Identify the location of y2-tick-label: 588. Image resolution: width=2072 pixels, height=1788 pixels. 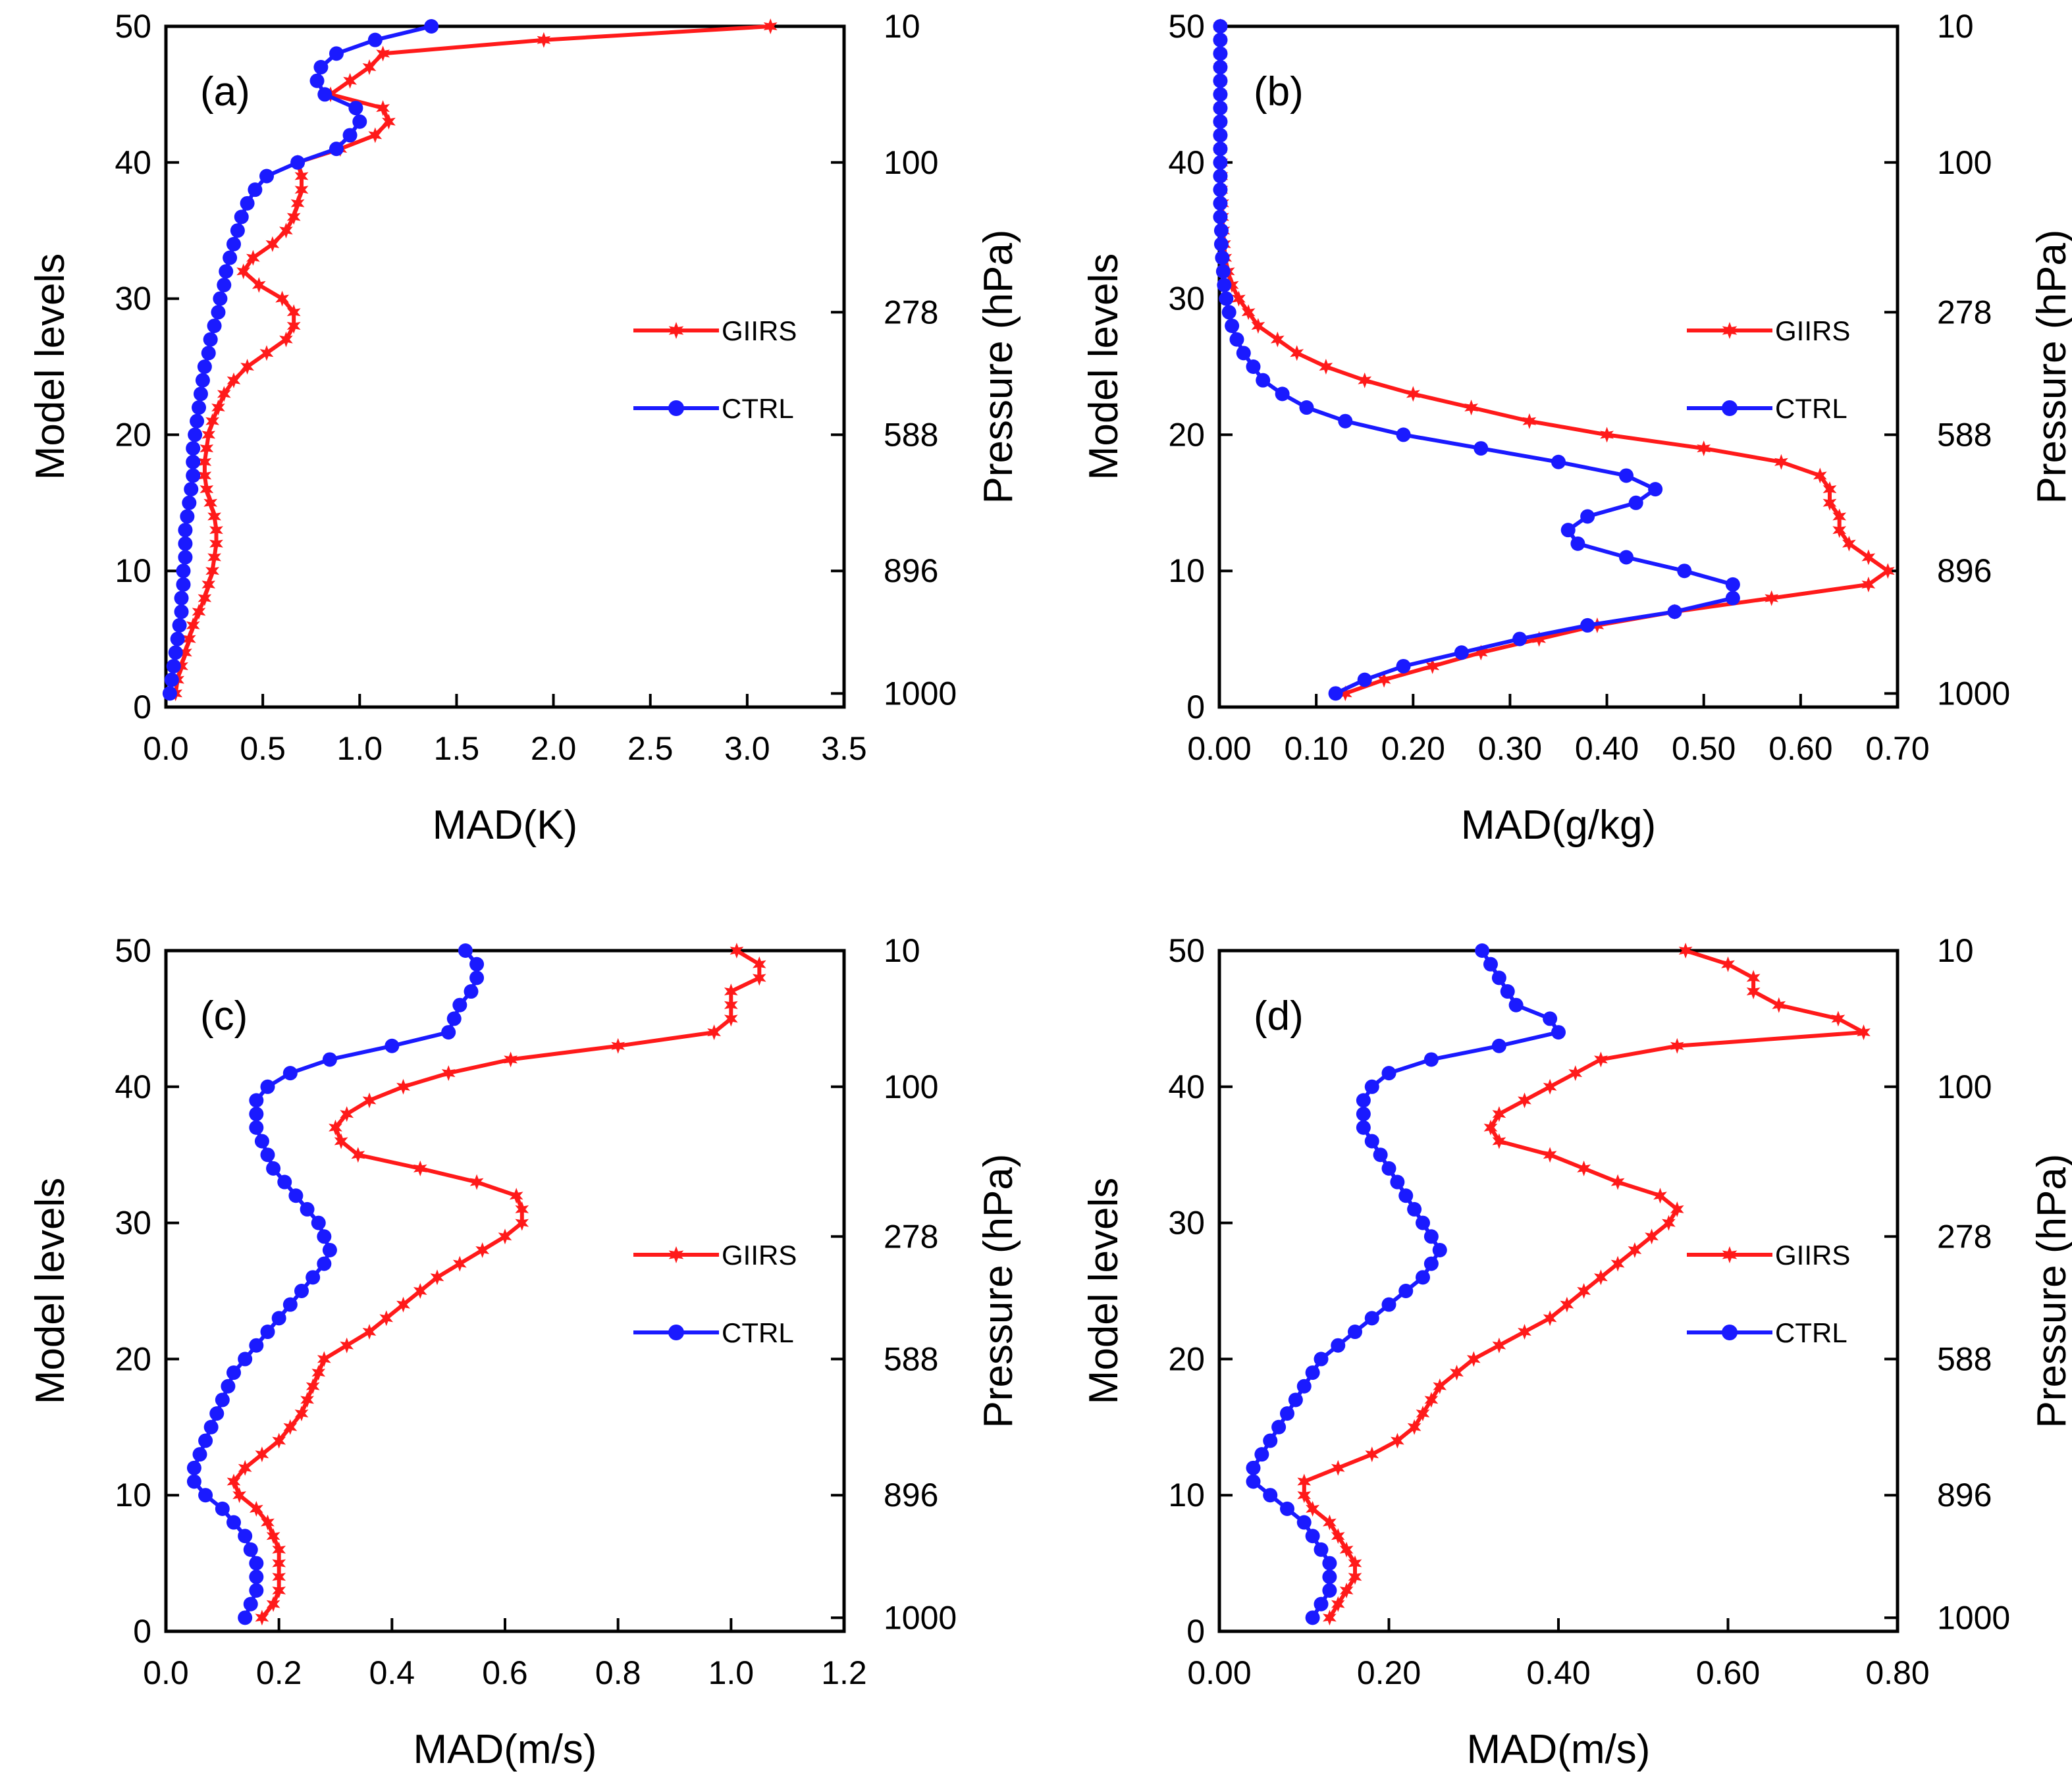
(1965, 1359).